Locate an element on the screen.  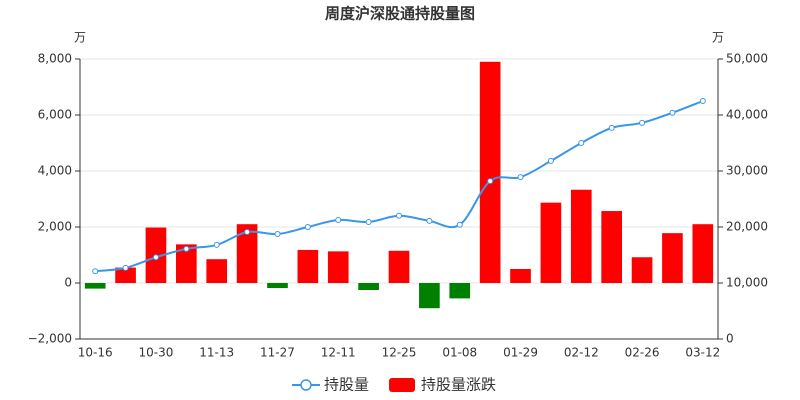
legend-swatch is located at coordinates (402, 385).